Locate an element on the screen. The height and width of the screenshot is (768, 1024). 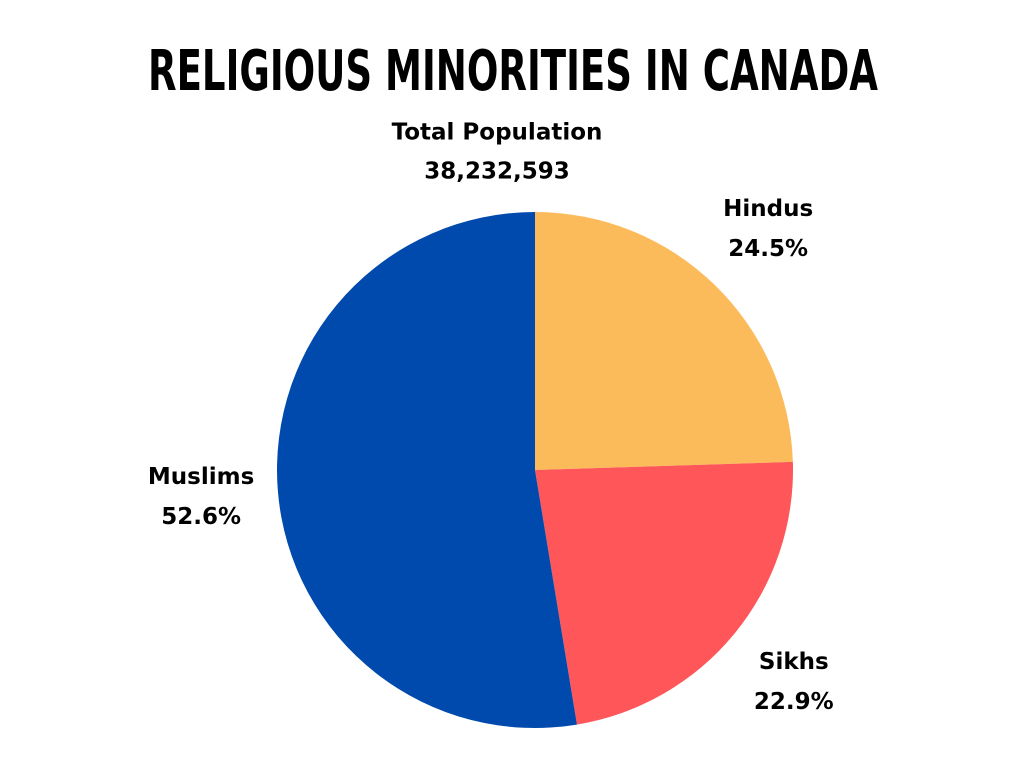
subtitle: Total Population is located at coordinates (497, 133).